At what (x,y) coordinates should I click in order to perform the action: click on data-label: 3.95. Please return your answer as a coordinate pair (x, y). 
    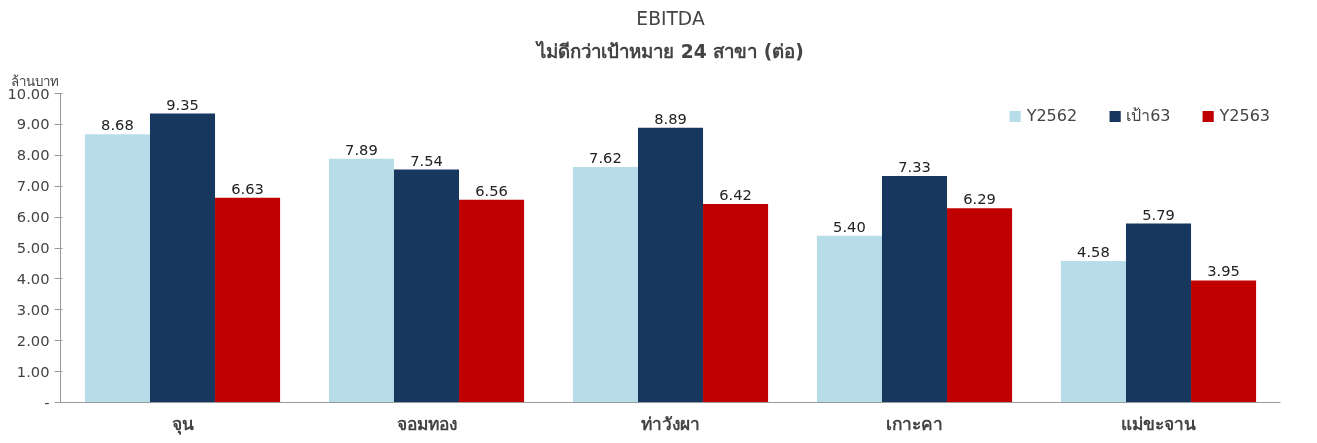
    Looking at the image, I should click on (1223, 271).